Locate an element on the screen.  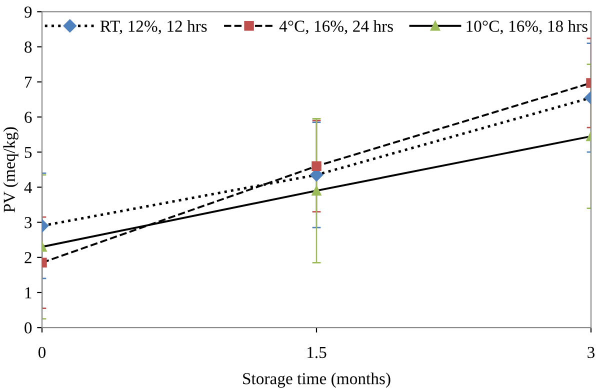
y-tick-label: 3 is located at coordinates (28, 222).